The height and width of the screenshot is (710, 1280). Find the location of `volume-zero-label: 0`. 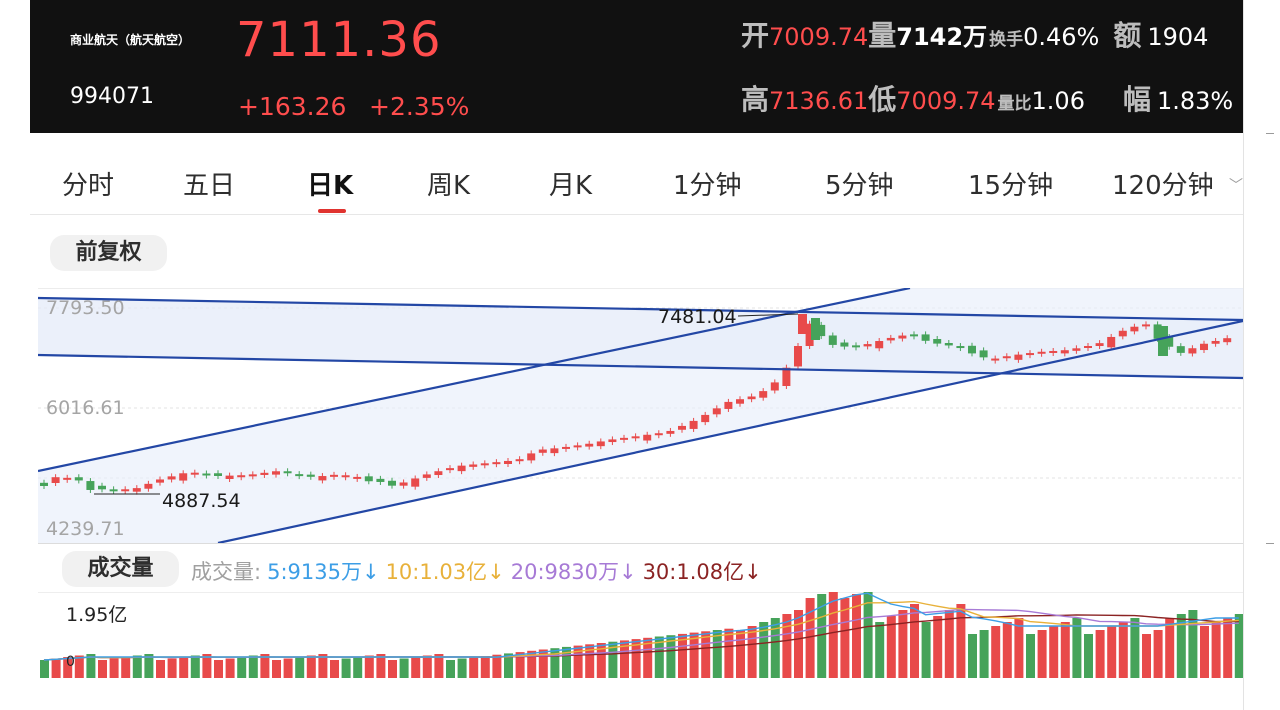

volume-zero-label: 0 is located at coordinates (70, 662).